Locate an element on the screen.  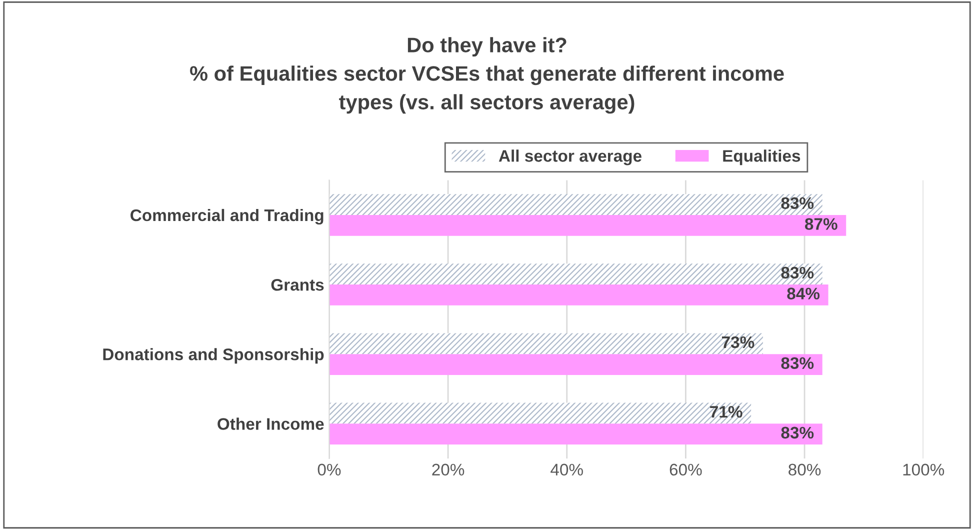
data-label: 73% is located at coordinates (738, 342).